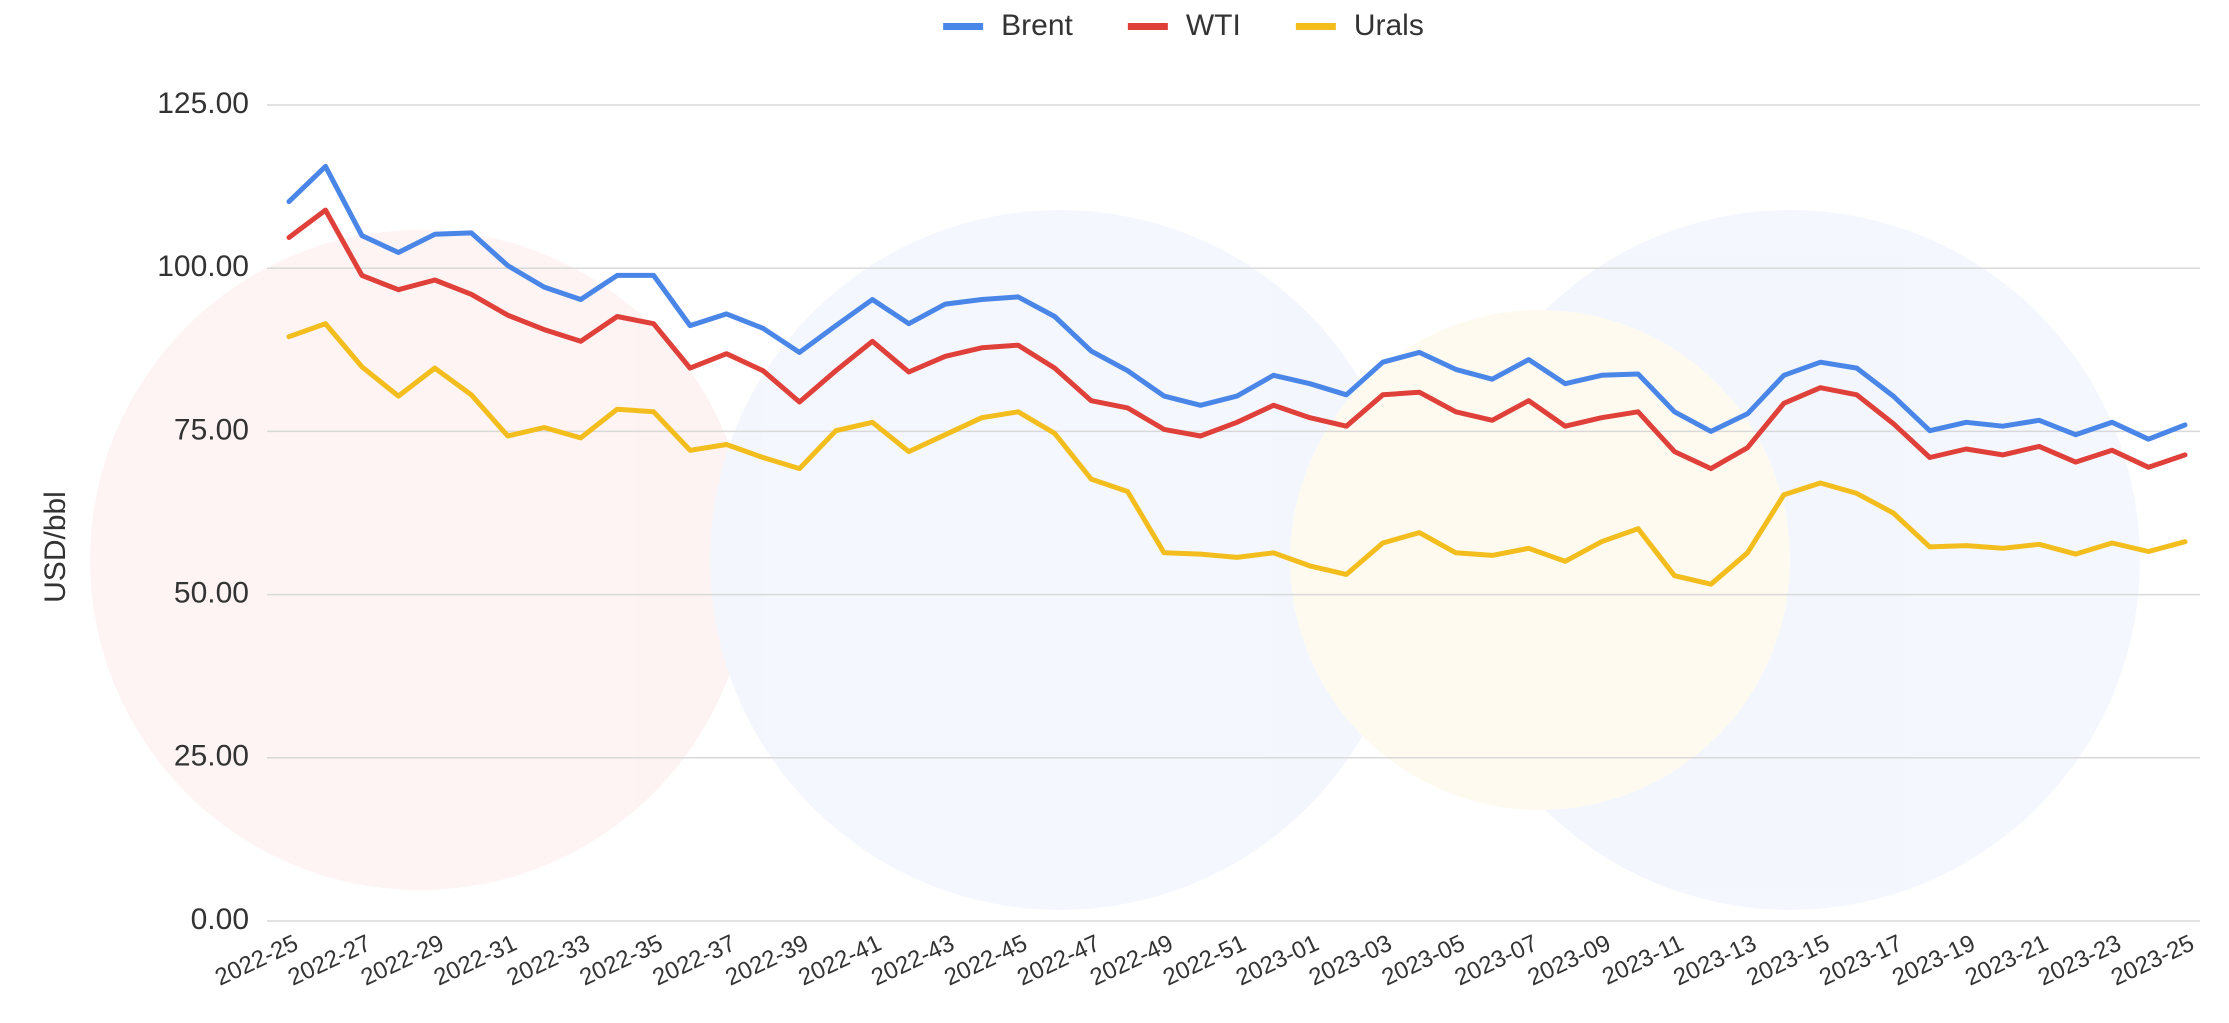 This screenshot has width=2229, height=1023. What do you see at coordinates (1213, 25) in the screenshot?
I see `legend-label: WTI` at bounding box center [1213, 25].